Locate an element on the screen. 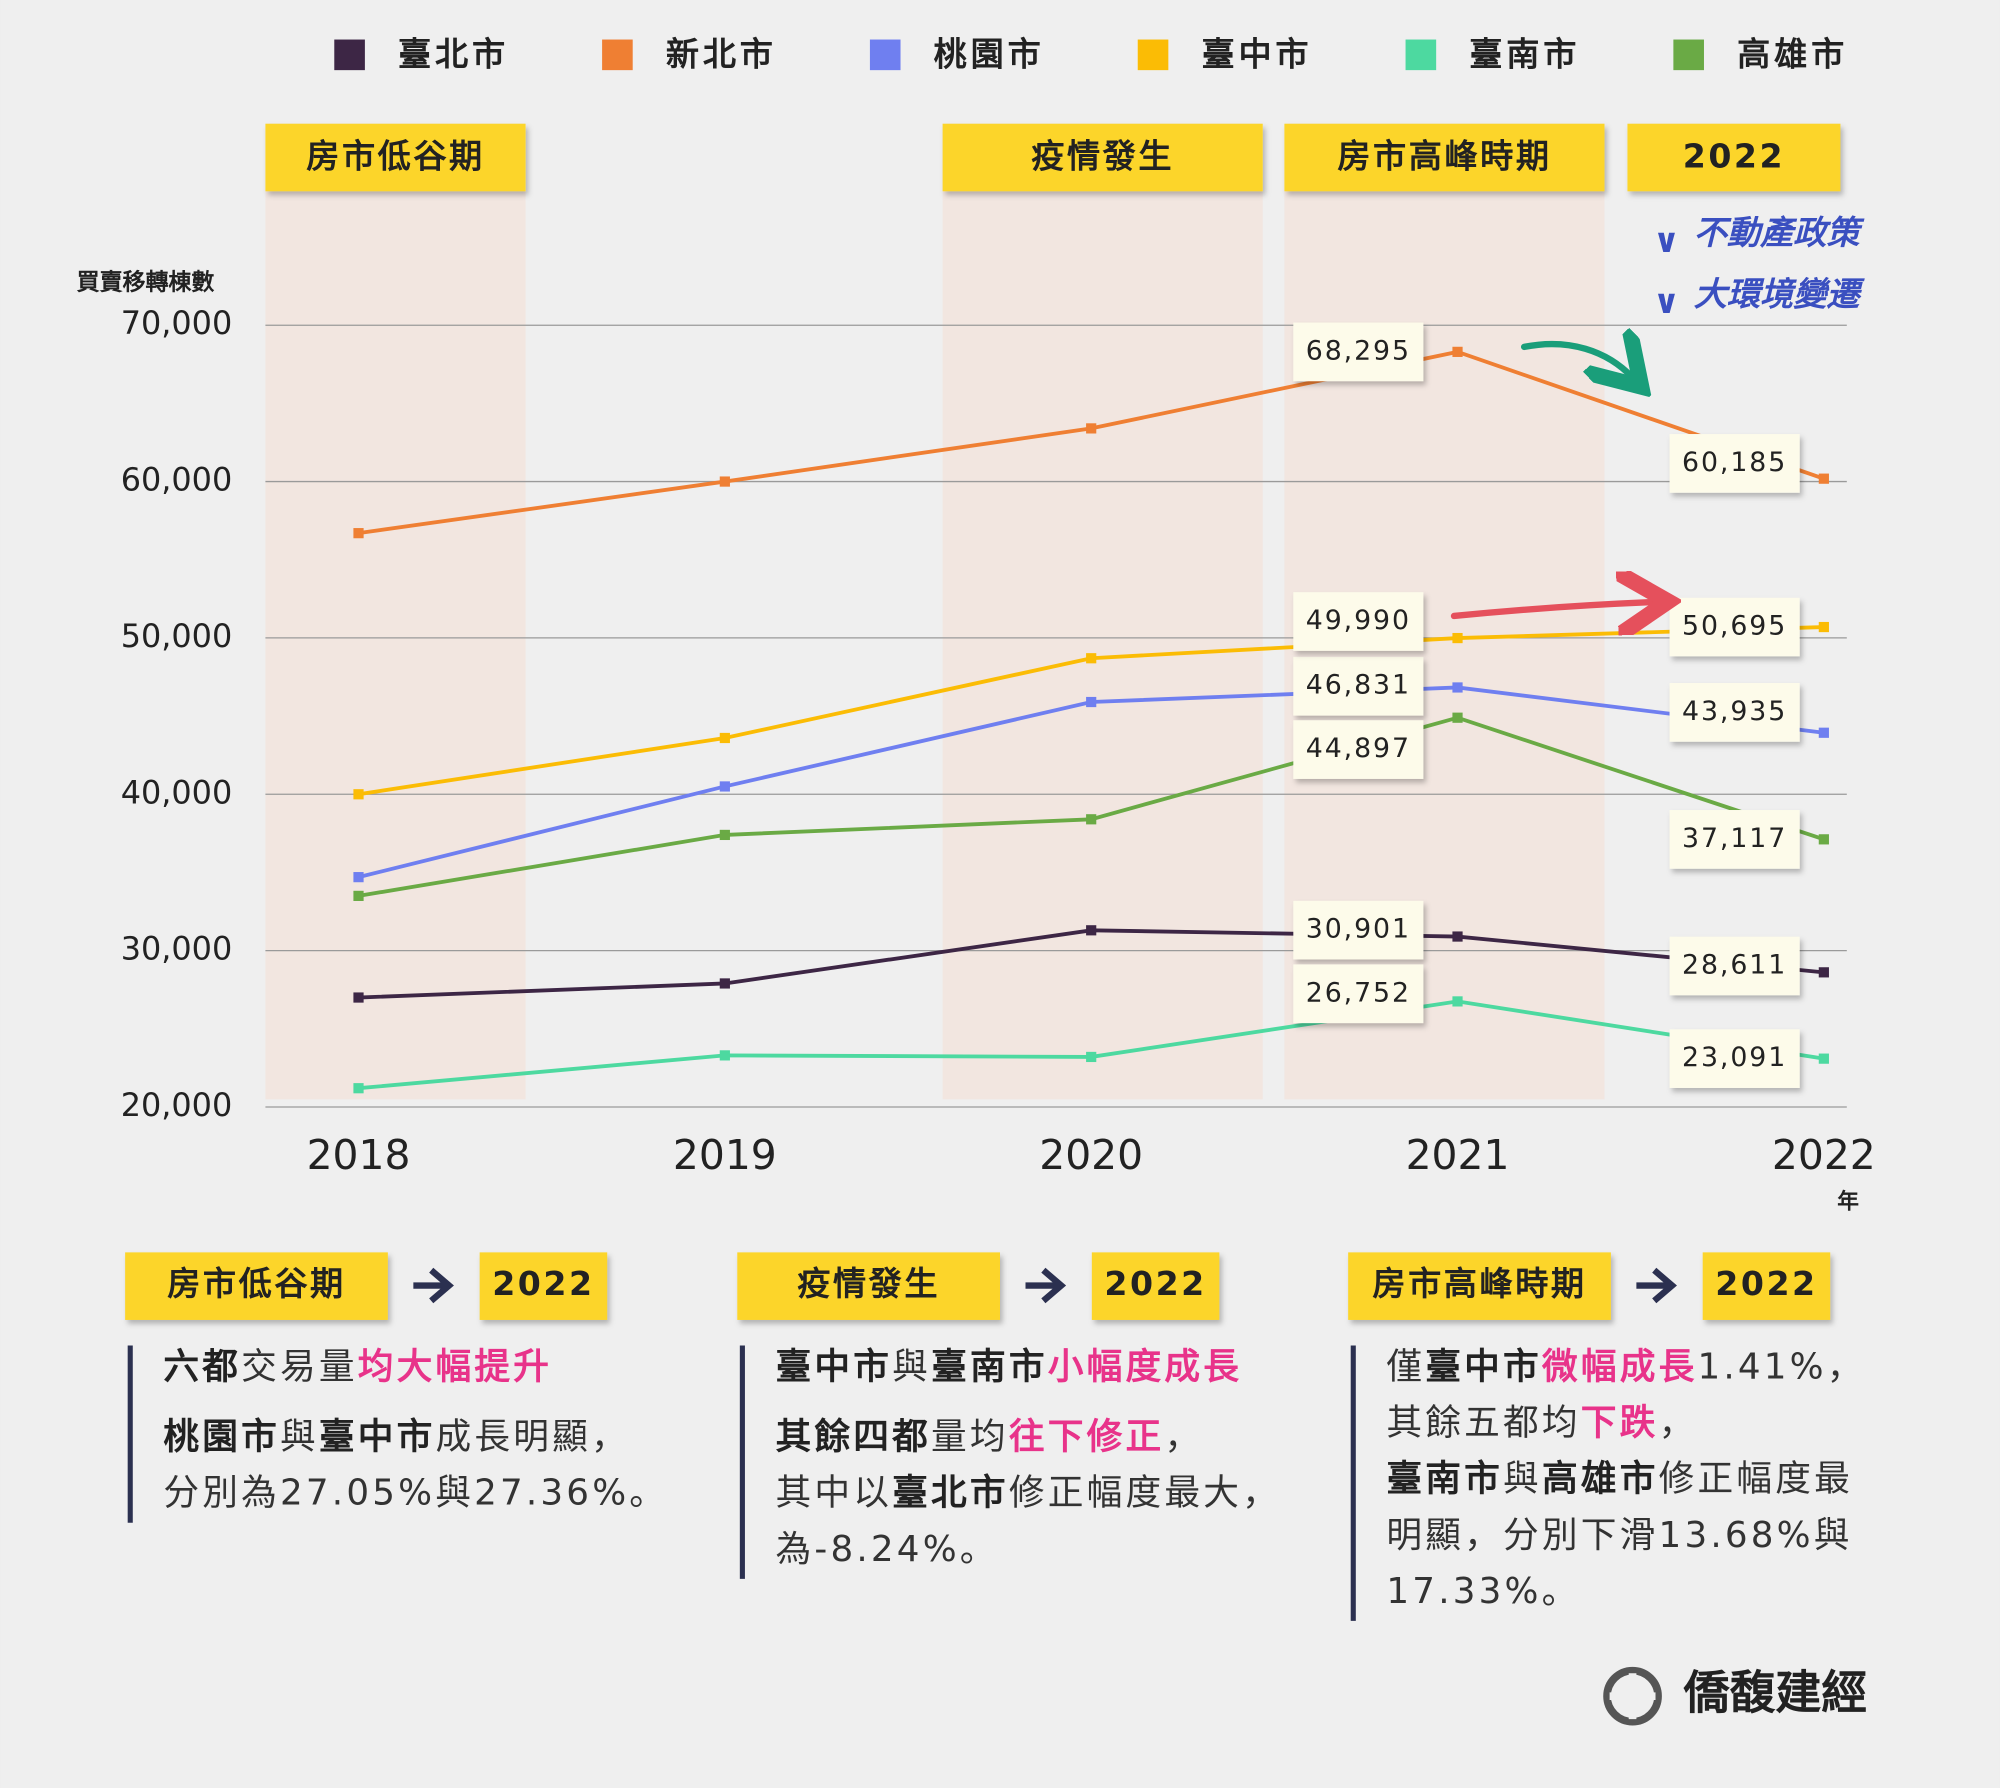 This screenshot has height=1788, width=2000. value-label: 60,185 is located at coordinates (1734, 462).